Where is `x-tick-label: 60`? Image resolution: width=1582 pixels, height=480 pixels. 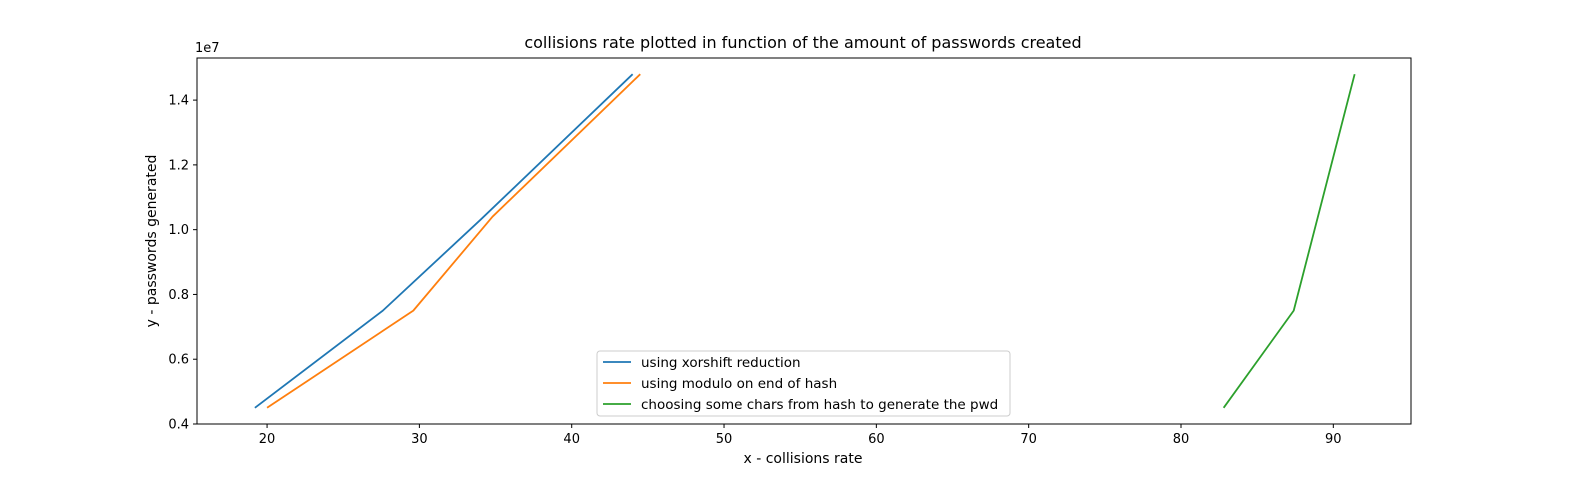
x-tick-label: 60 is located at coordinates (876, 439).